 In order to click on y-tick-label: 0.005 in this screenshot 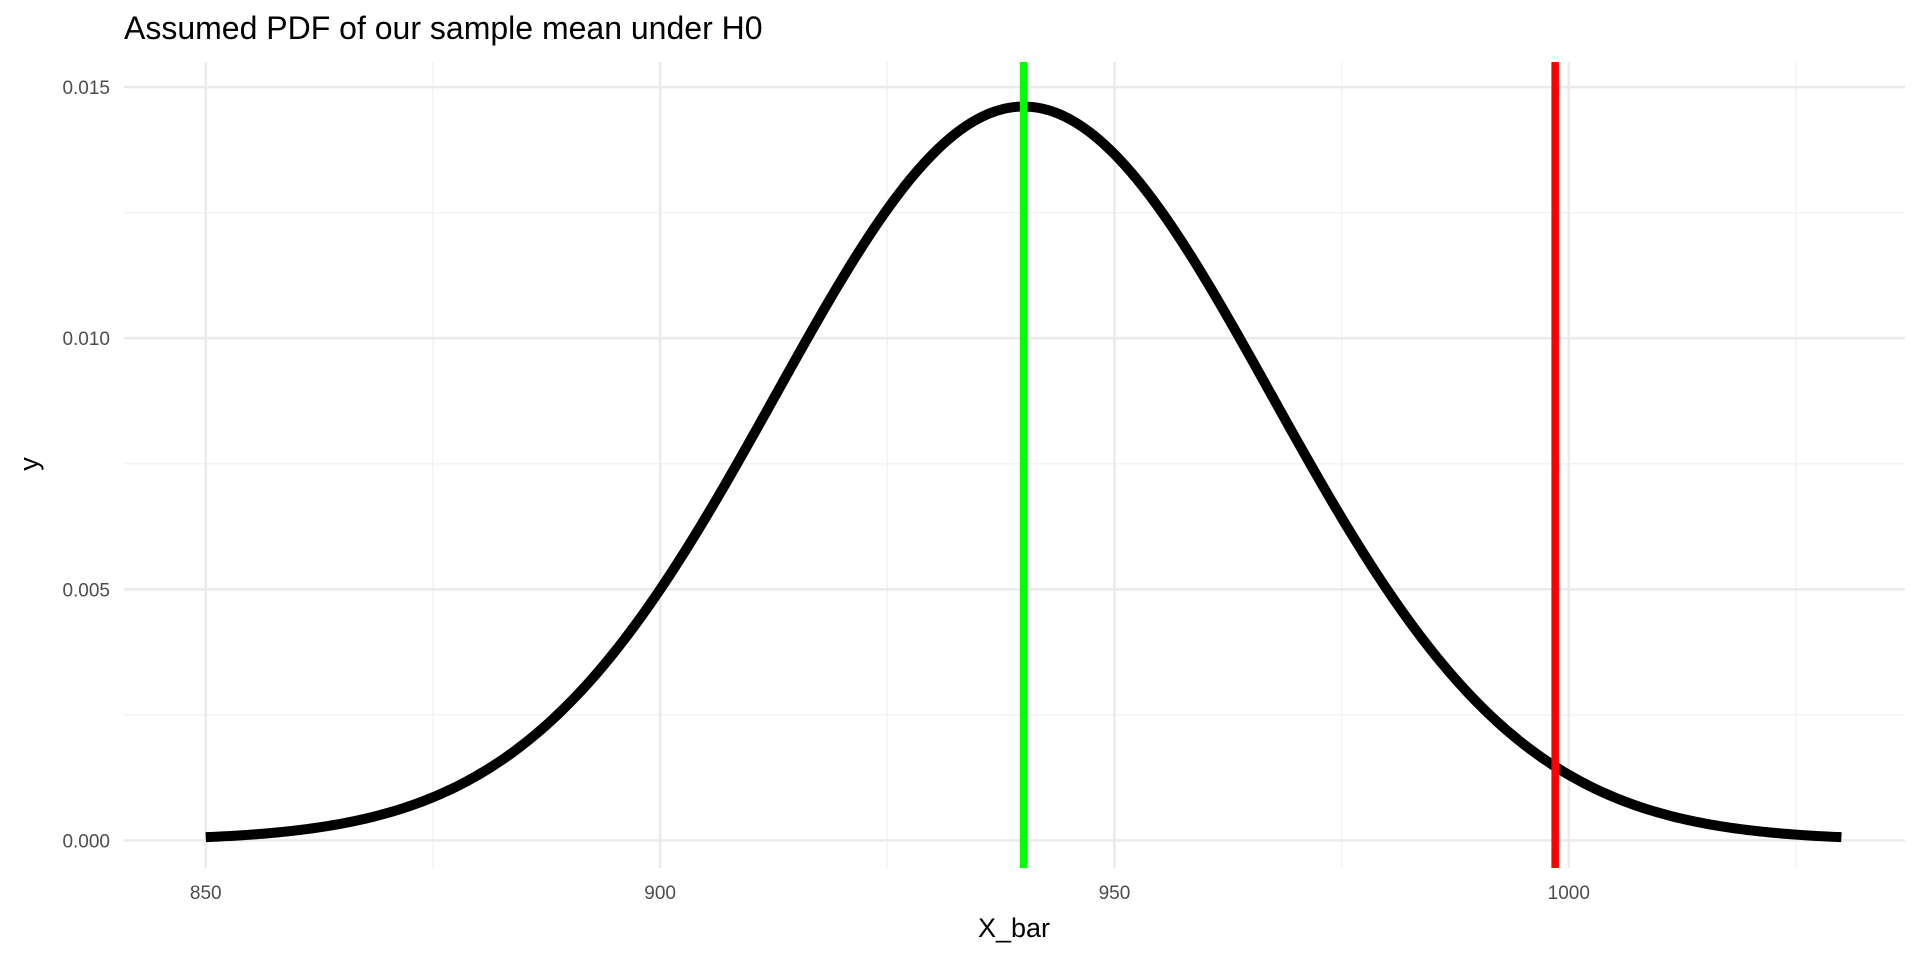, I will do `click(86, 590)`.